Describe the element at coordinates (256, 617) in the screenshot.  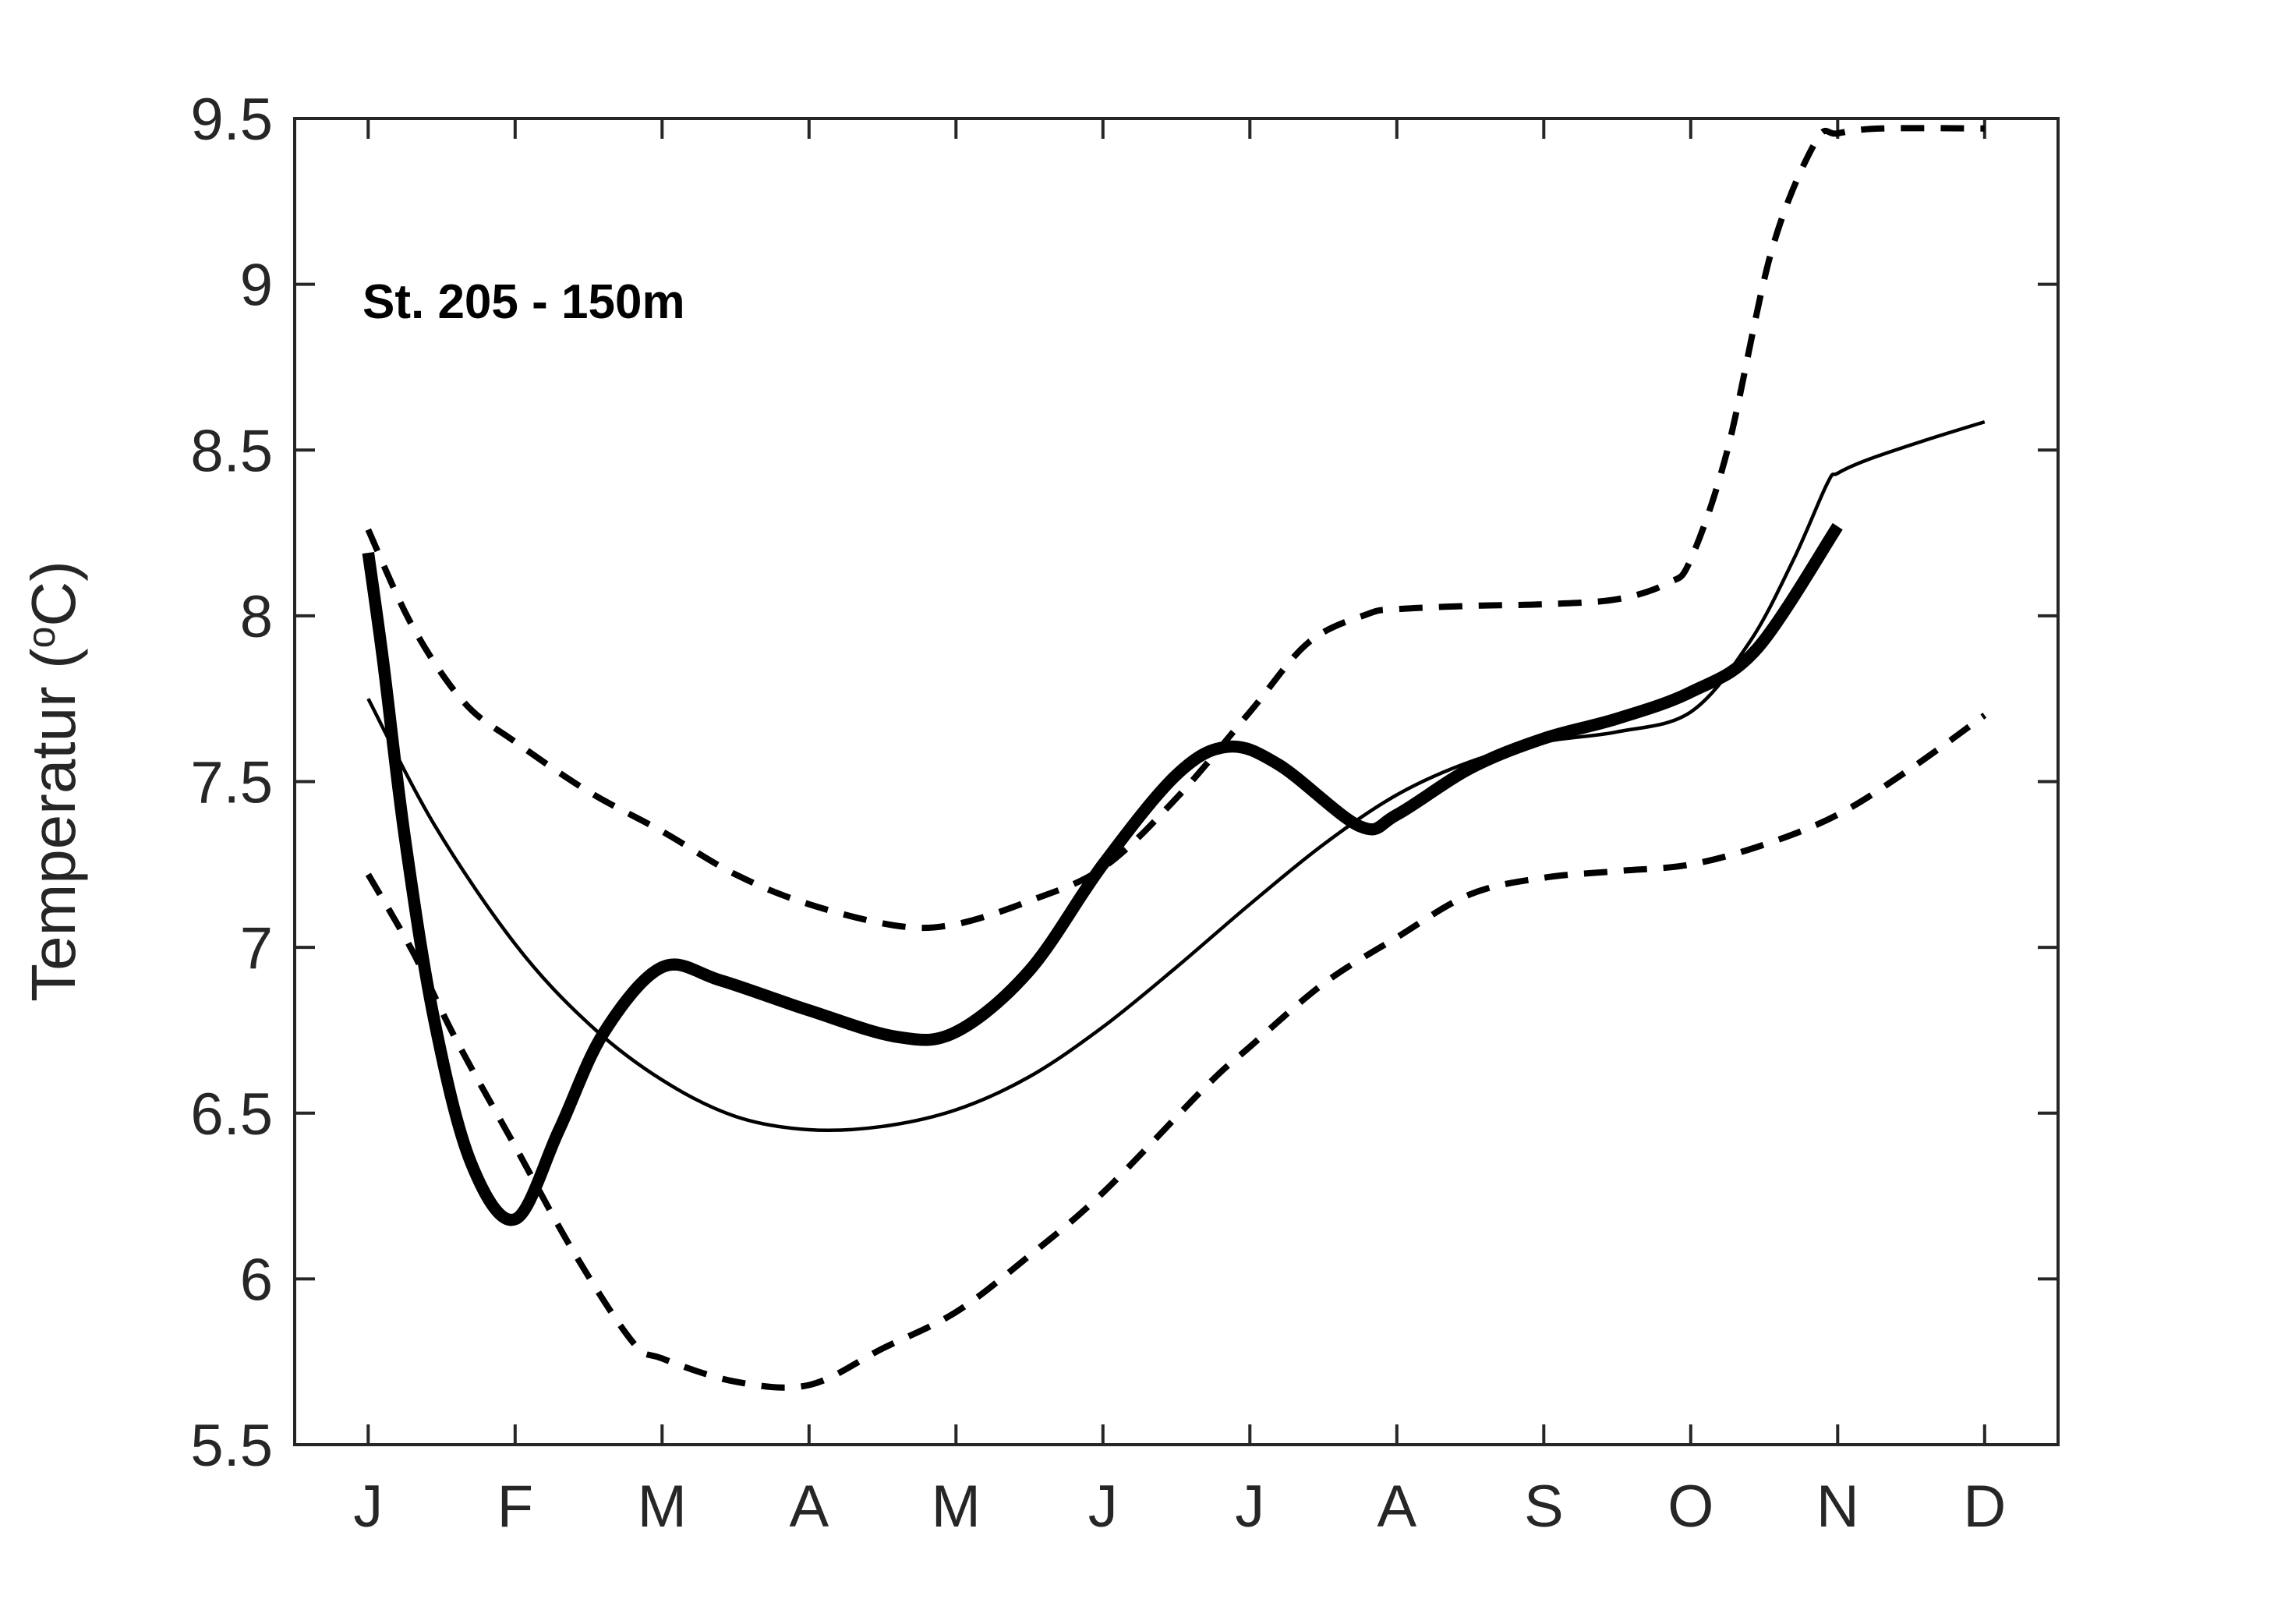
I see `y-tick-label: 8` at that location.